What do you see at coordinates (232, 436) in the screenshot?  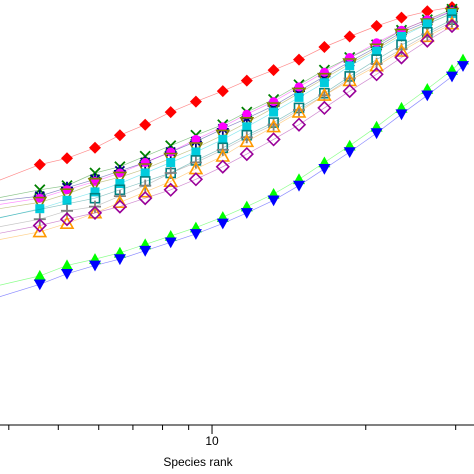 I see `x-axis-ticks: 10` at bounding box center [232, 436].